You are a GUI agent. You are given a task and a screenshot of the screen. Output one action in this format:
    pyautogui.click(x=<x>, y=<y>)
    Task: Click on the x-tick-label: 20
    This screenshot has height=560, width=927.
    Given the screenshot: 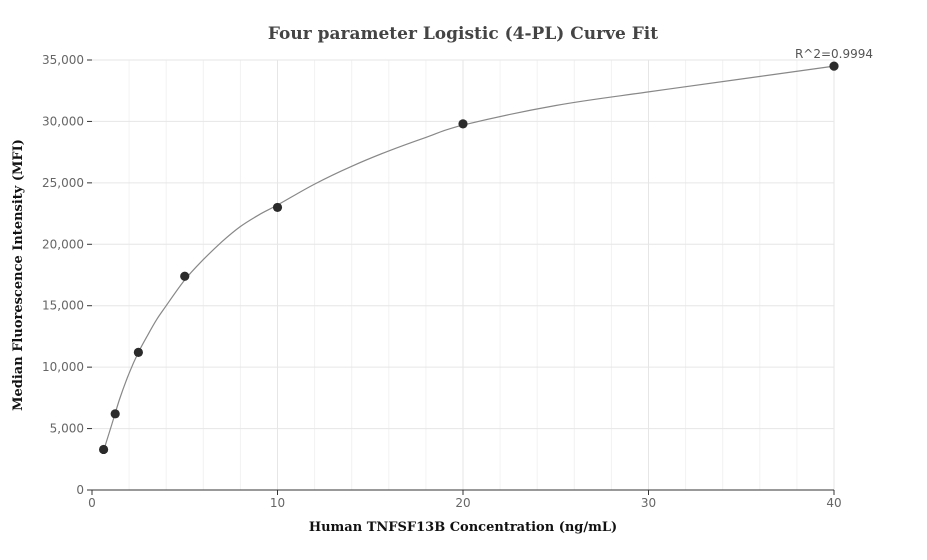 What is the action you would take?
    pyautogui.click(x=462, y=503)
    